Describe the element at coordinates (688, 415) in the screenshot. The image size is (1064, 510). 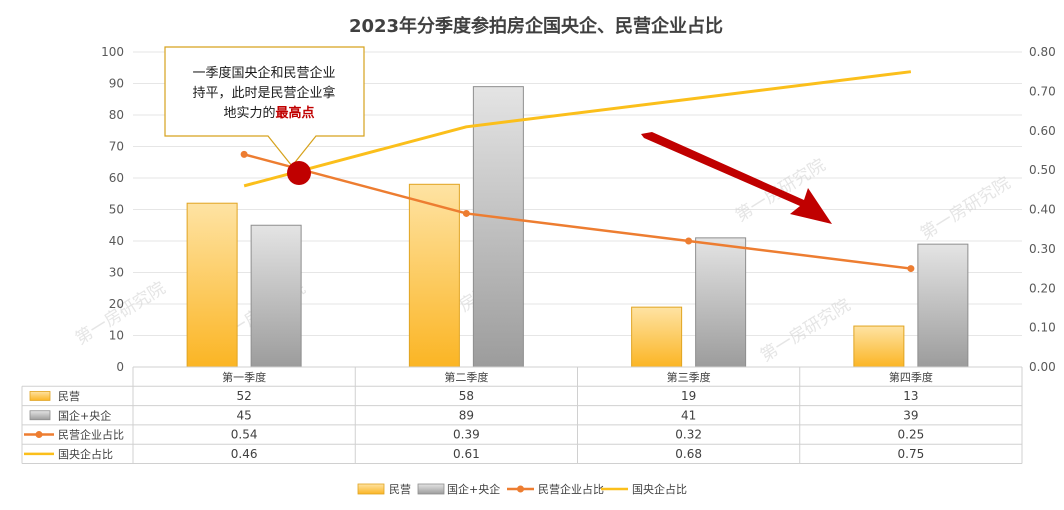
I see `table-cell: 41` at that location.